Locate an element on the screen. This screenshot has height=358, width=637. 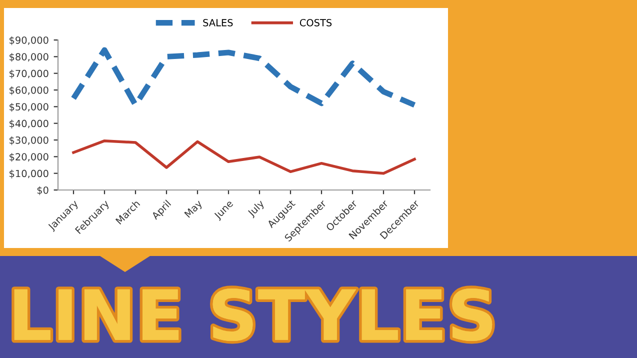
y-tick-label: $60,000 is located at coordinates (29, 91).